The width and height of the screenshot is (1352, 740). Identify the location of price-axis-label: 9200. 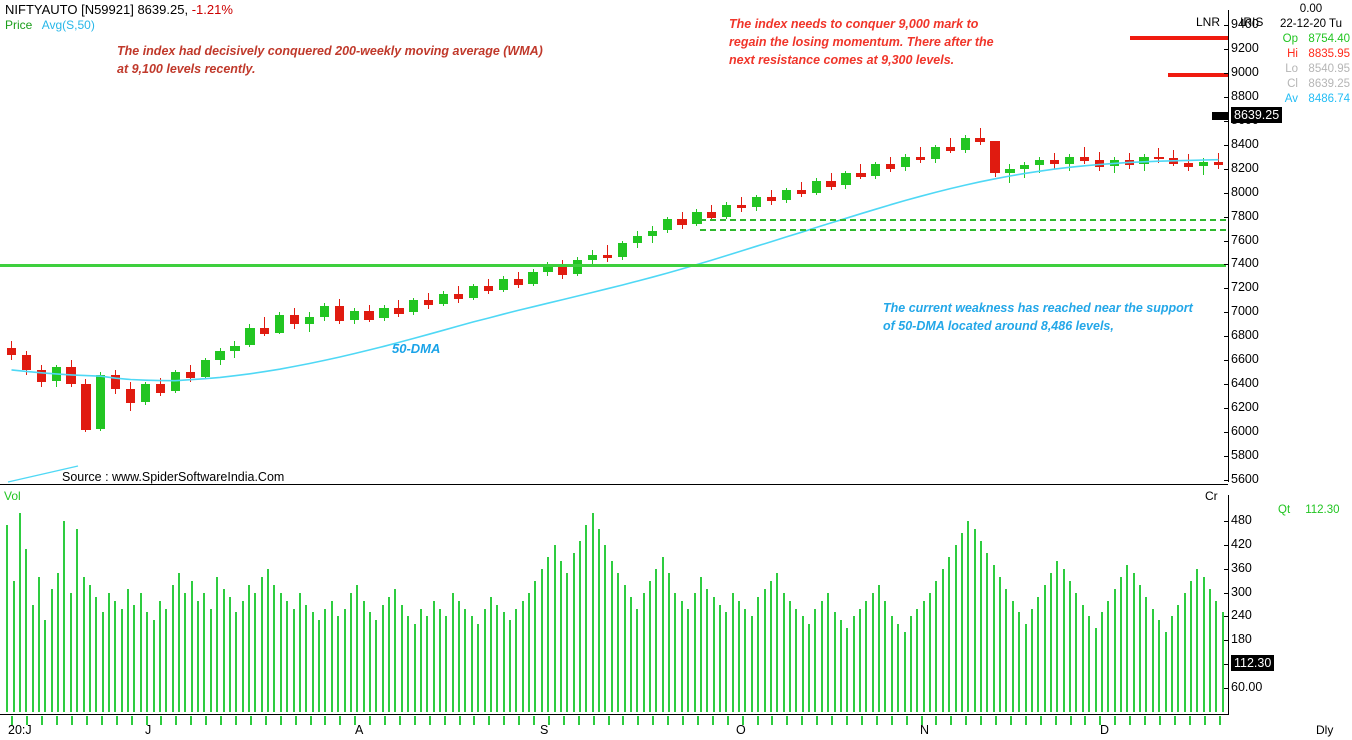
(1245, 47).